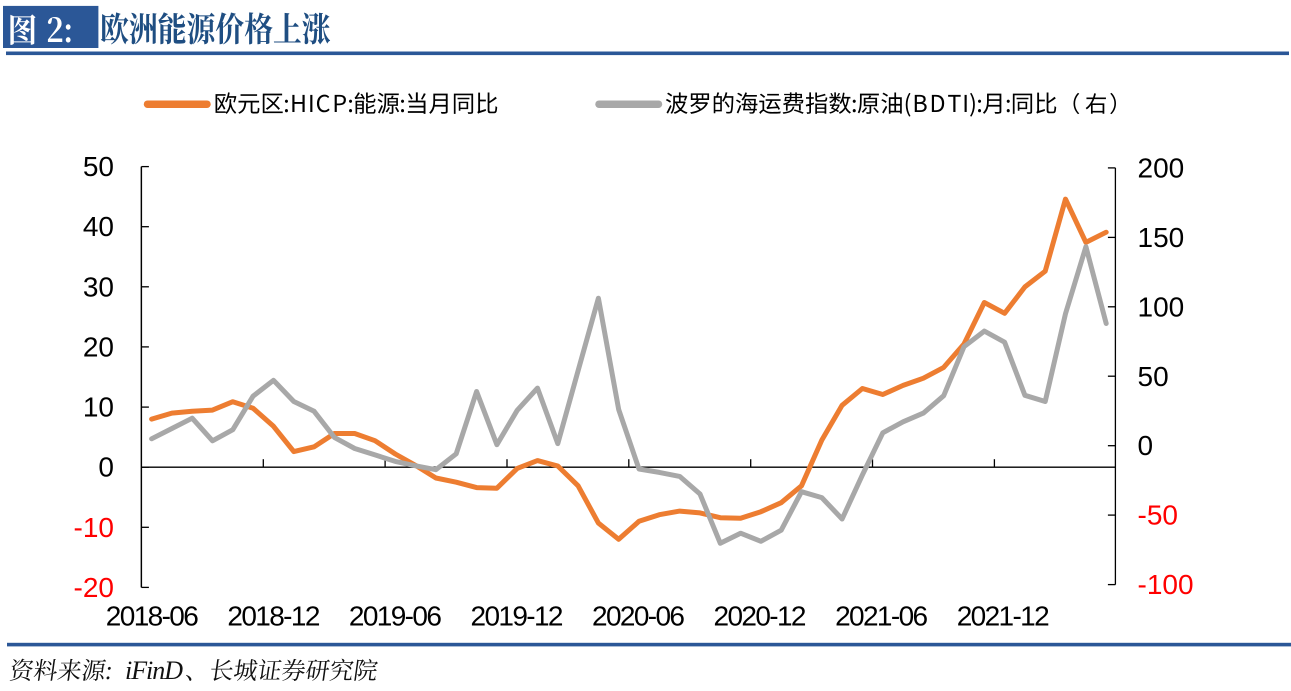  Describe the element at coordinates (638, 616) in the screenshot. I see `svg-text: 2020-06` at that location.